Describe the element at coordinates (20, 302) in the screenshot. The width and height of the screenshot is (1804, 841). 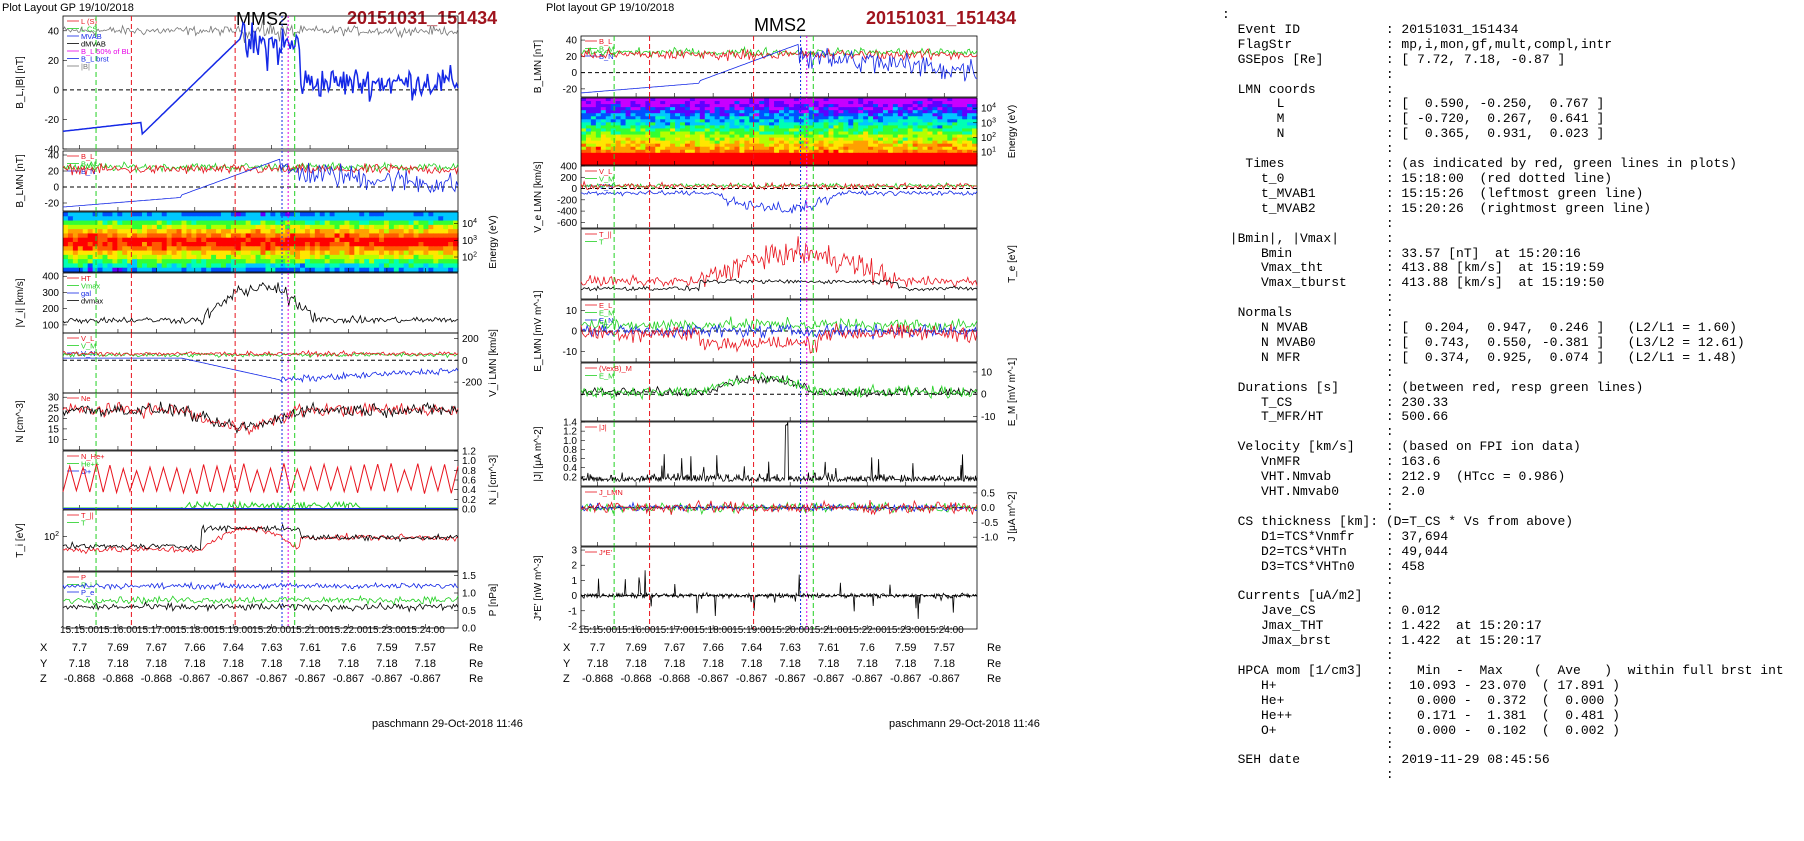
I see `y-axis-label: |V_i| [km/s]` at that location.